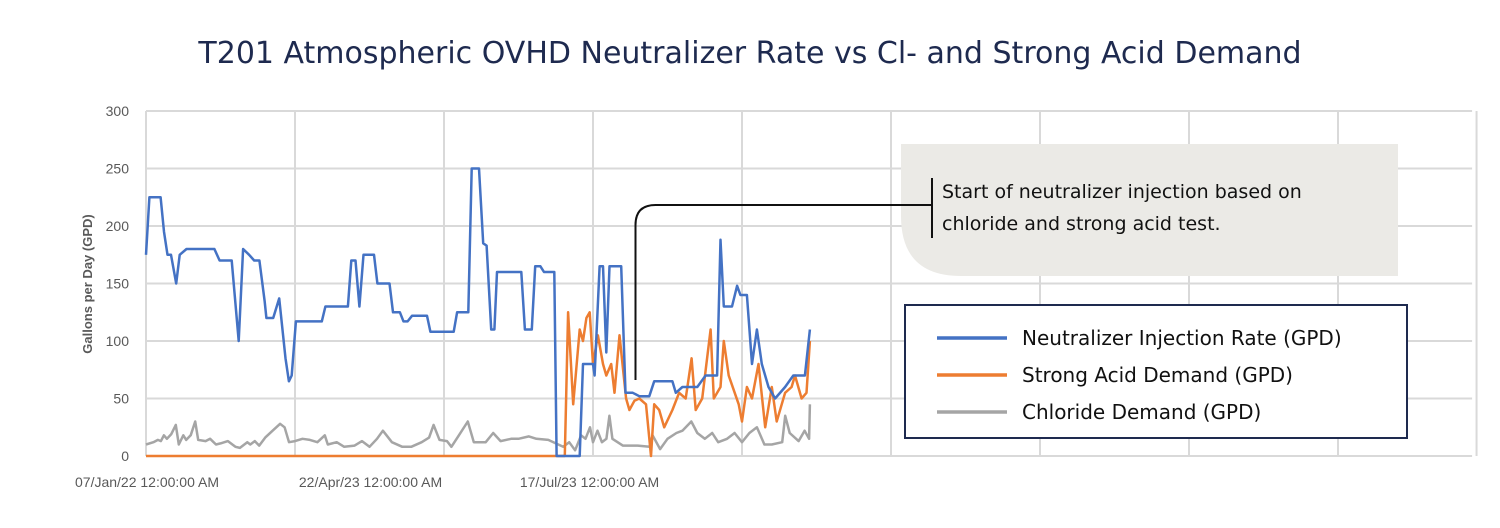 The height and width of the screenshot is (528, 1500). I want to click on legend-box, so click(1156, 371).